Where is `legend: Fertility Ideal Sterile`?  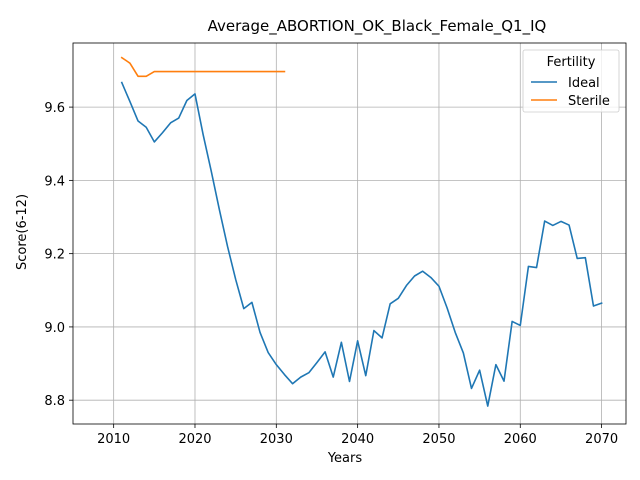
legend: Fertility Ideal Sterile is located at coordinates (571, 81).